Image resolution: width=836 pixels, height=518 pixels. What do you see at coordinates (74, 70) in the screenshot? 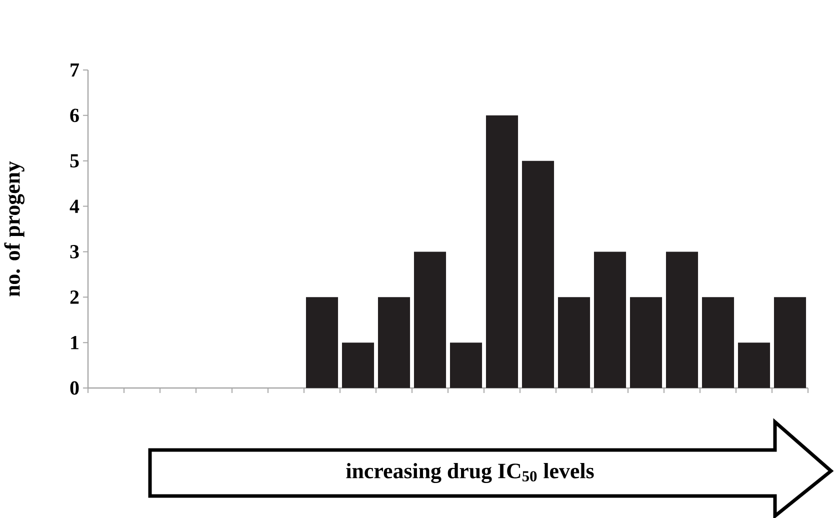
I see `y-tick-label: 7` at bounding box center [74, 70].